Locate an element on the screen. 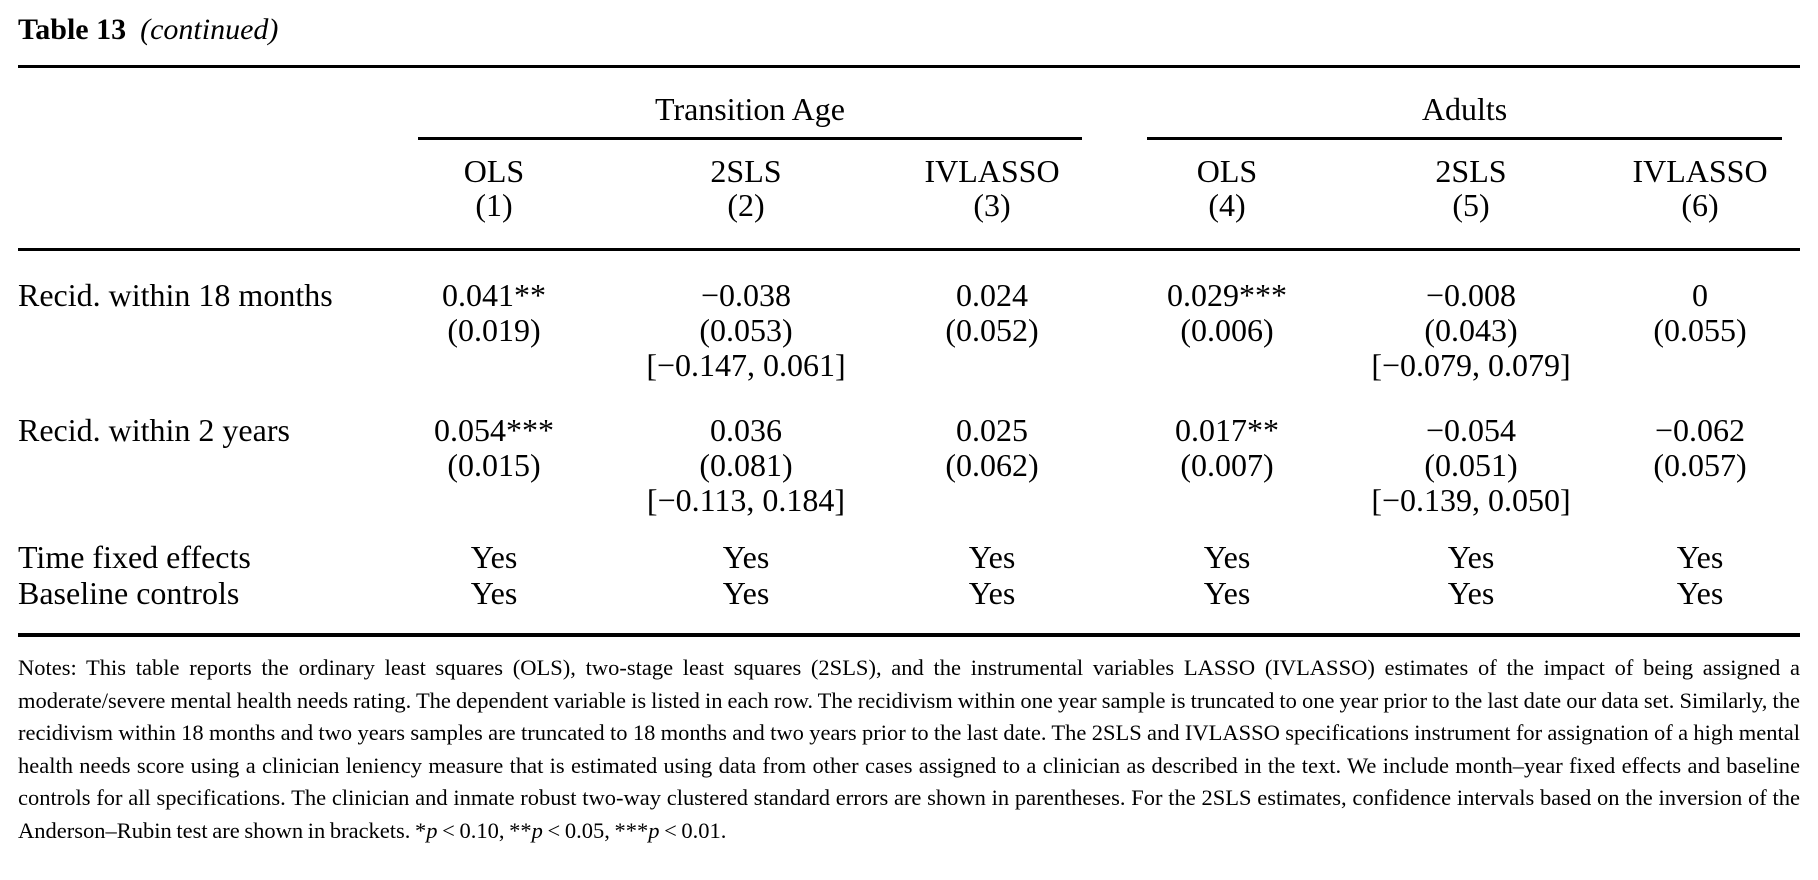 The height and width of the screenshot is (880, 1818). estimate-value: 0 is located at coordinates (1700, 295).